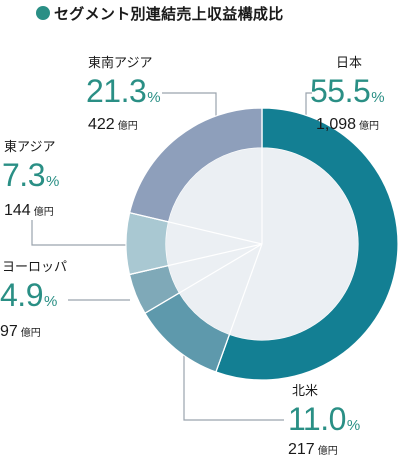 The image size is (420, 463). I want to click on label-europe-amount: 97 億円, so click(20, 332).